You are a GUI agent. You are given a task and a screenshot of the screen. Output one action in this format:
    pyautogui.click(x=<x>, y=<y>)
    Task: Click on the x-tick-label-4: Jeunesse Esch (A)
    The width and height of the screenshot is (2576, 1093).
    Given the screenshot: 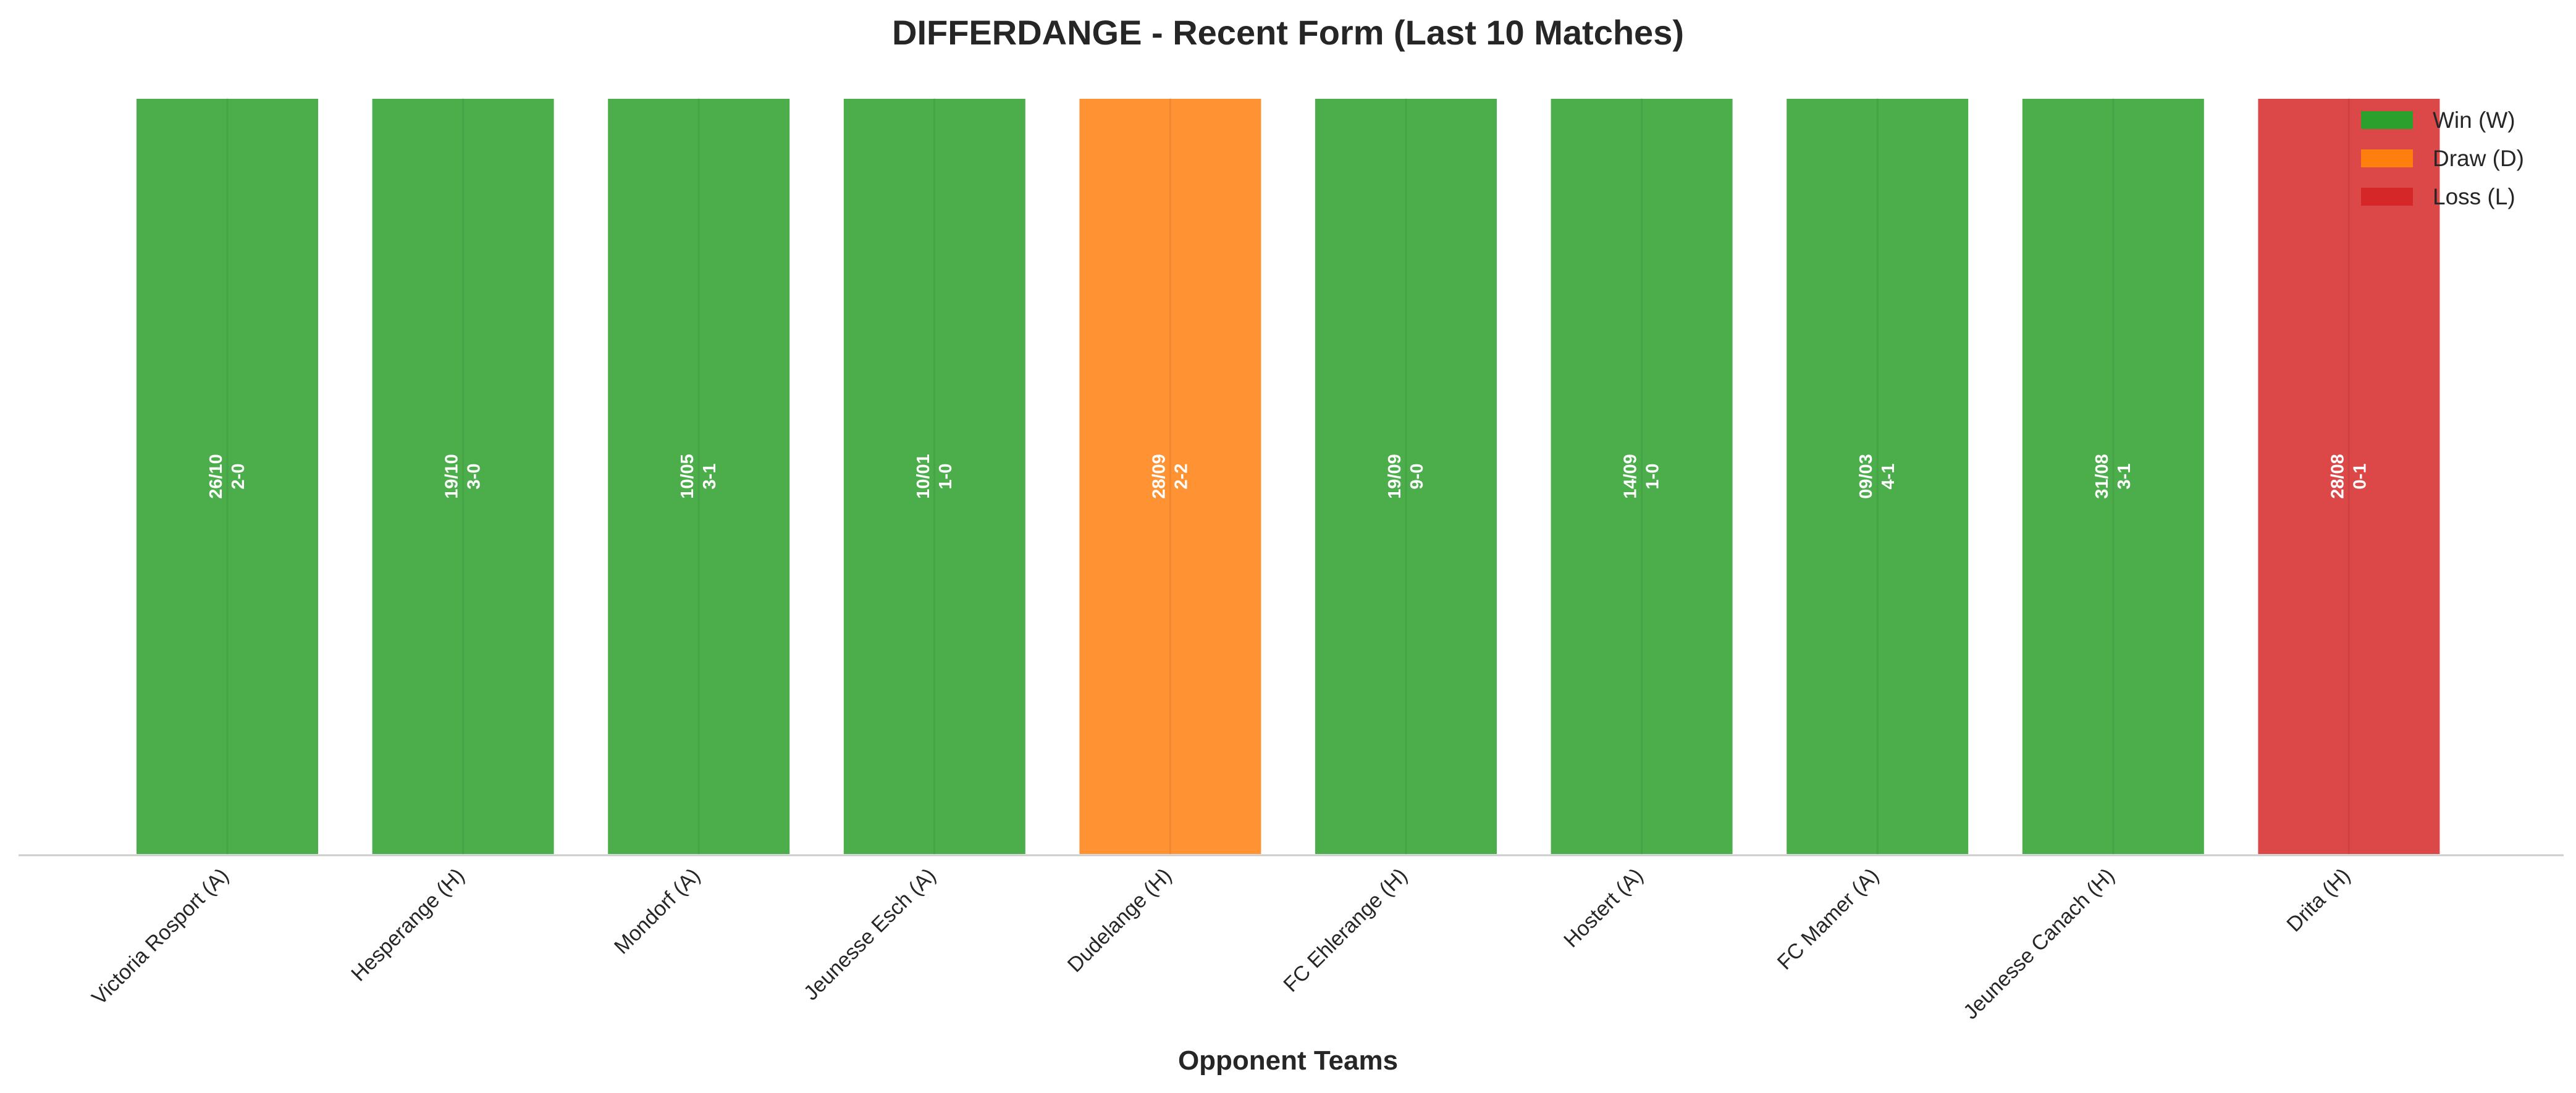 What is the action you would take?
    pyautogui.click(x=870, y=934)
    